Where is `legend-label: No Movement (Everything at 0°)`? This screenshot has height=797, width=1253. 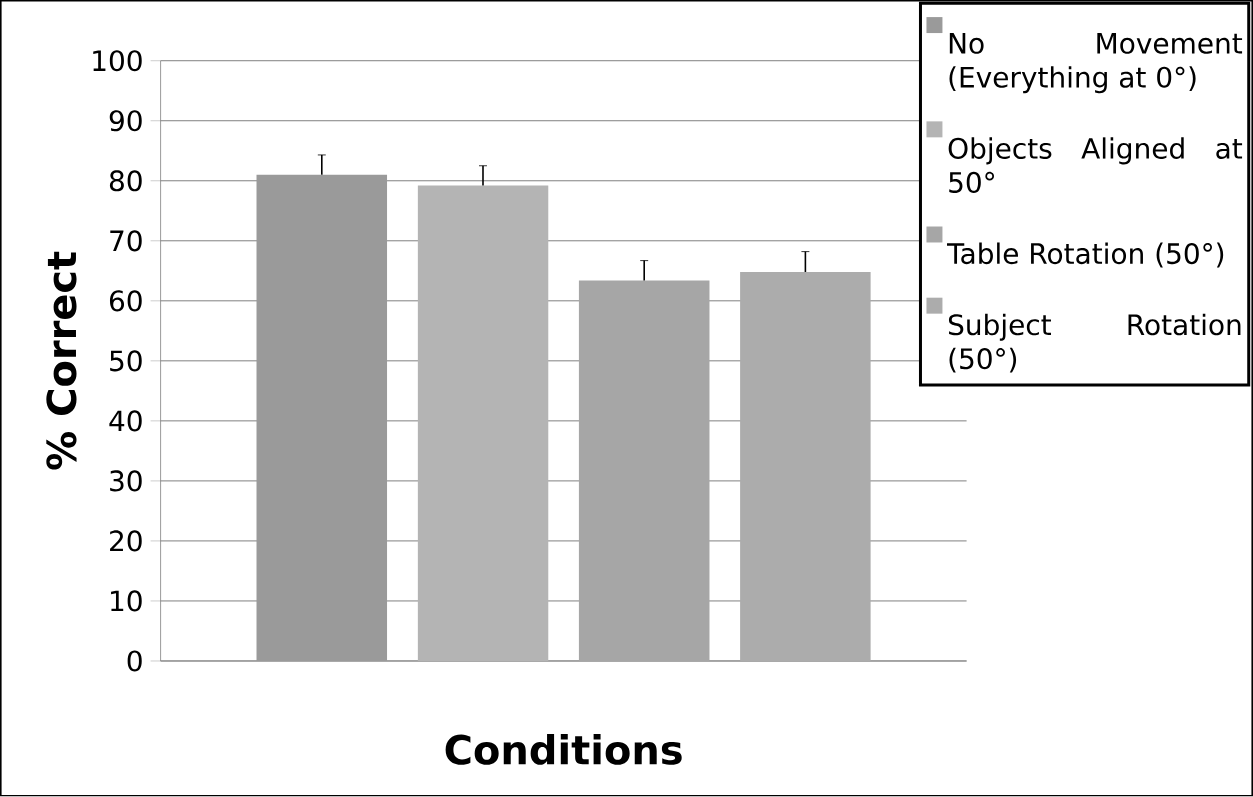 legend-label: No Movement (Everything at 0°) is located at coordinates (1096, 63).